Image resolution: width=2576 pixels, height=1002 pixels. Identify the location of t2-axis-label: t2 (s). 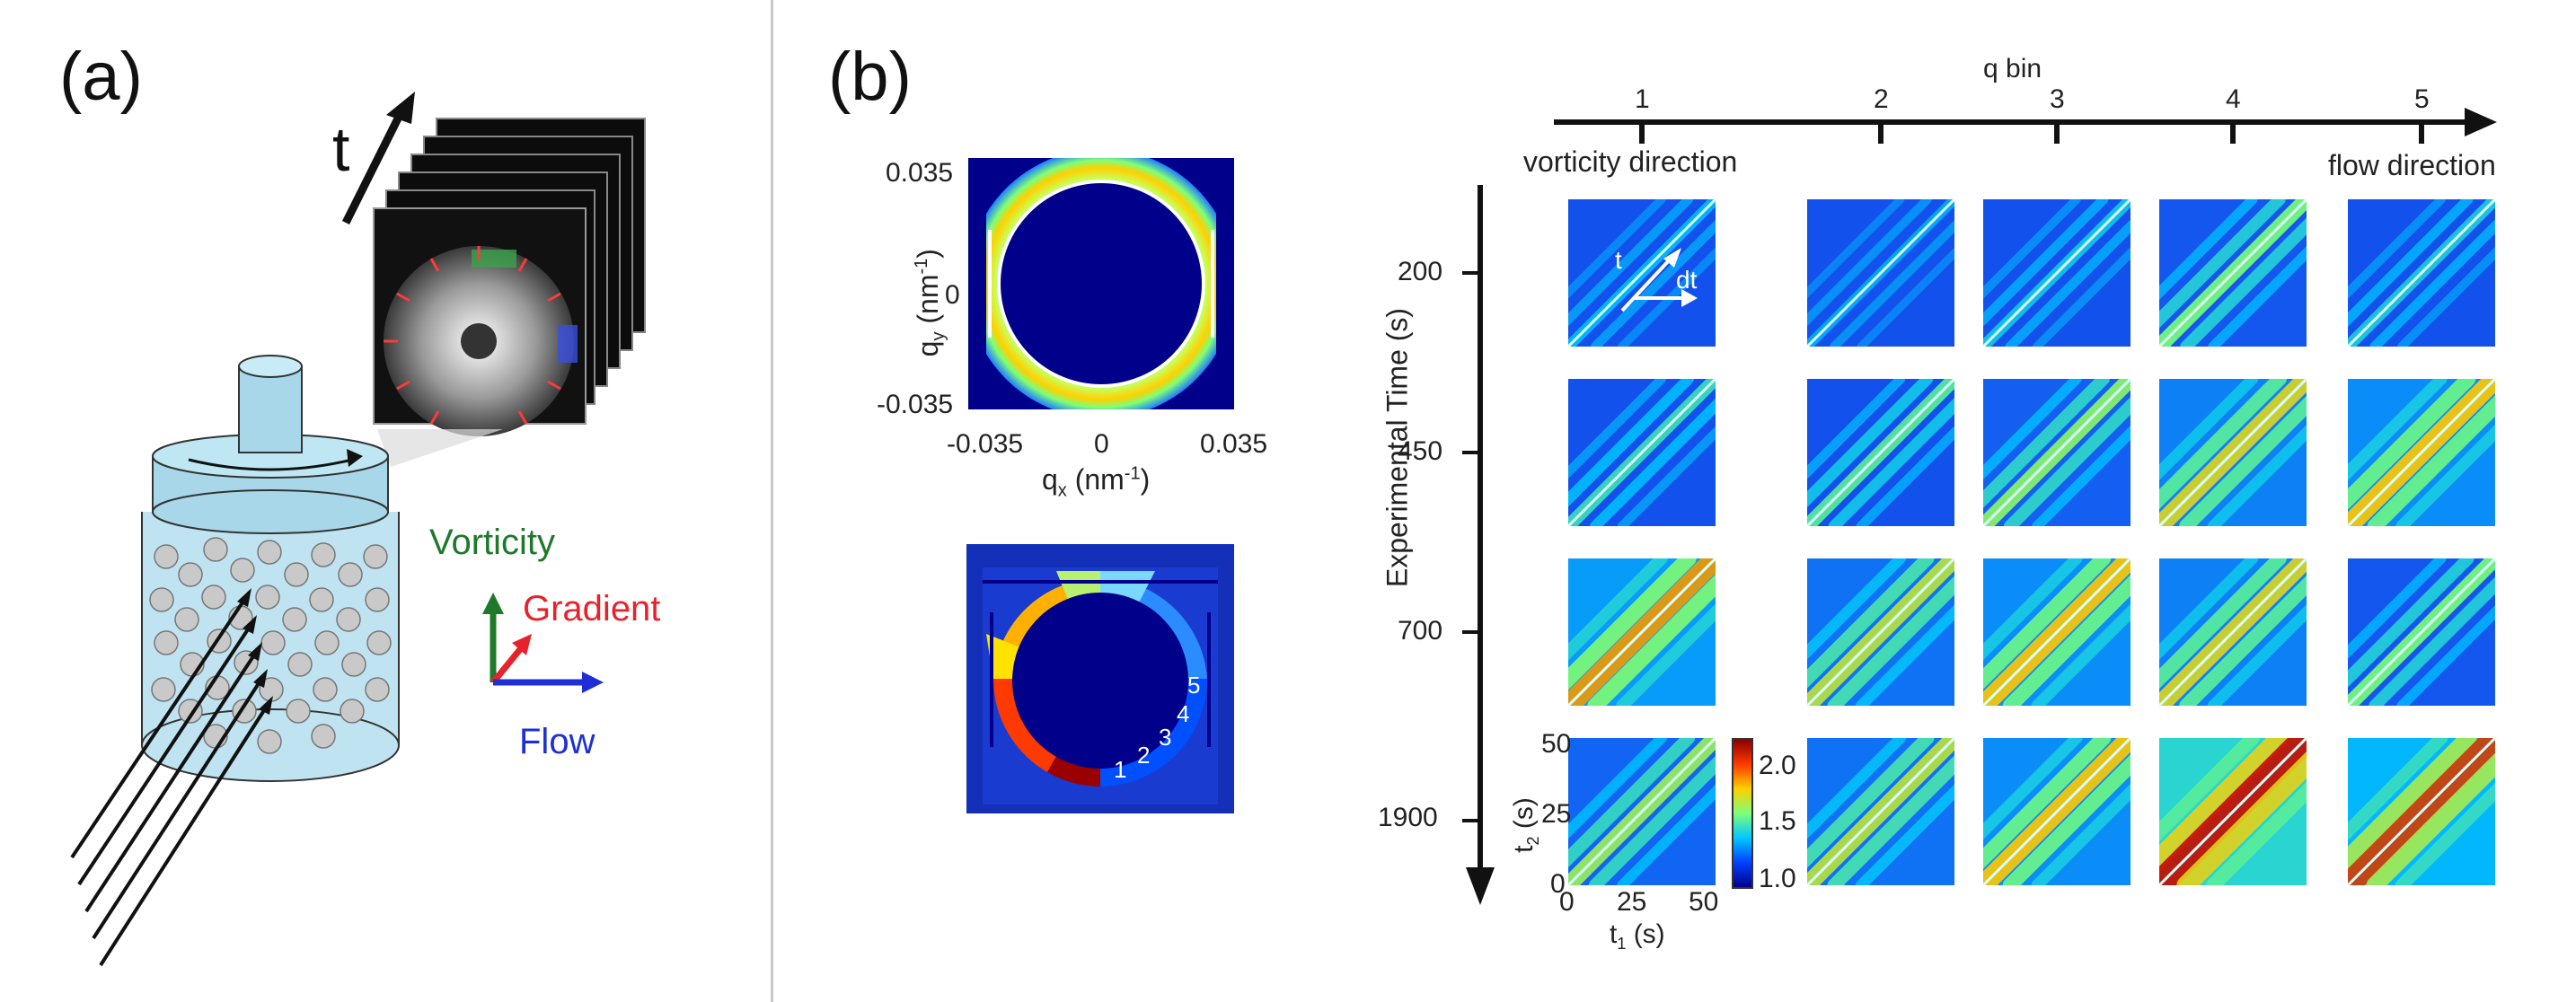
(1525, 825).